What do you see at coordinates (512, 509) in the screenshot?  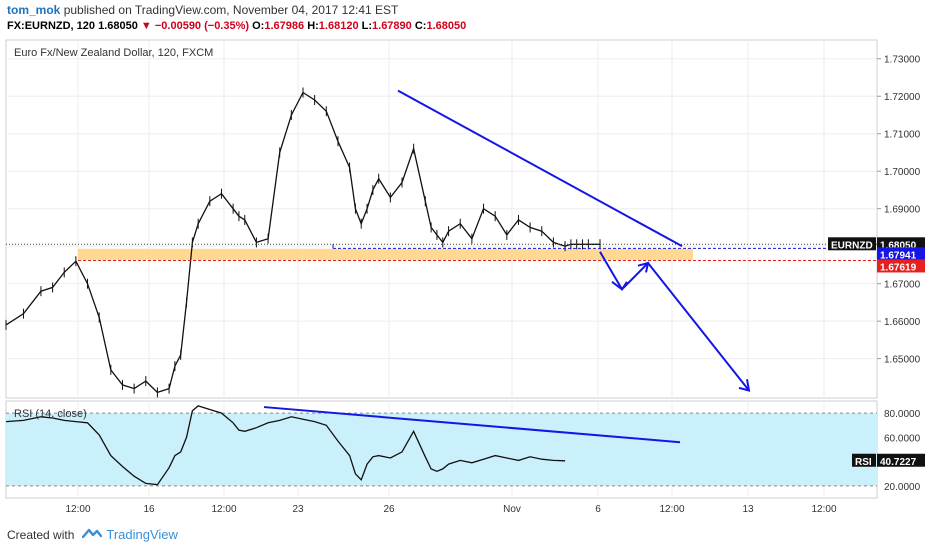 I see `x-tick-label-5: Nov` at bounding box center [512, 509].